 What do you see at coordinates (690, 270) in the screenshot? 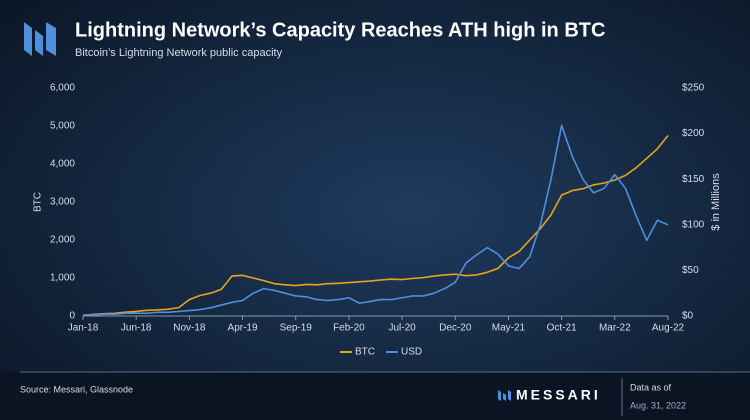
I see `y2-tick-label: $50` at bounding box center [690, 270].